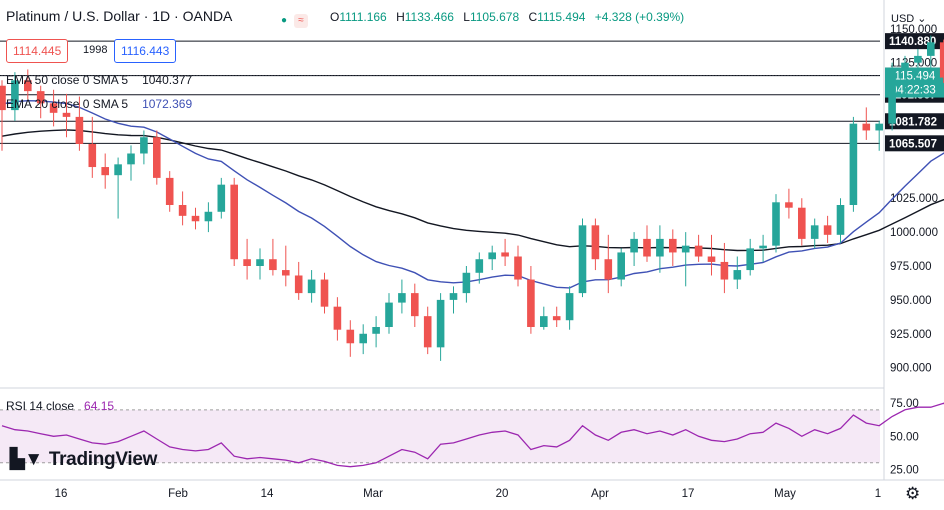  Describe the element at coordinates (913, 493) in the screenshot. I see `gear-icon: ⚙` at that location.